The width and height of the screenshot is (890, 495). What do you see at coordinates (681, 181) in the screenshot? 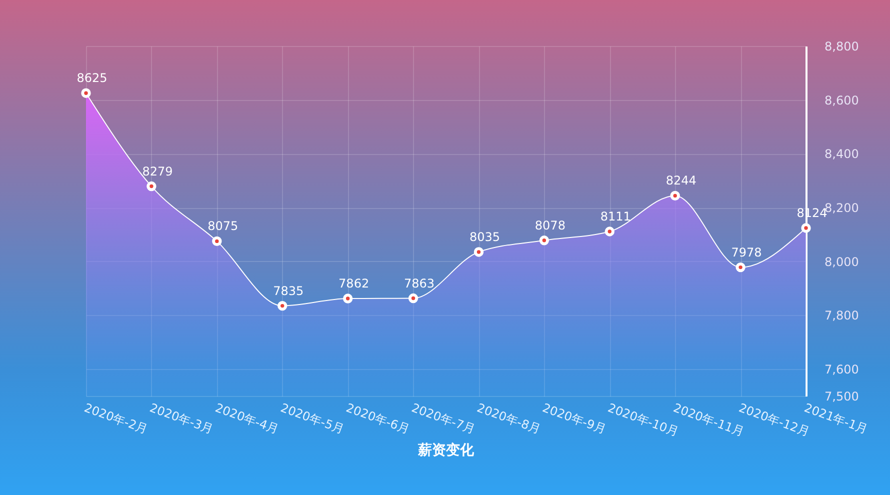
I see `data-label: 8244` at bounding box center [681, 181].